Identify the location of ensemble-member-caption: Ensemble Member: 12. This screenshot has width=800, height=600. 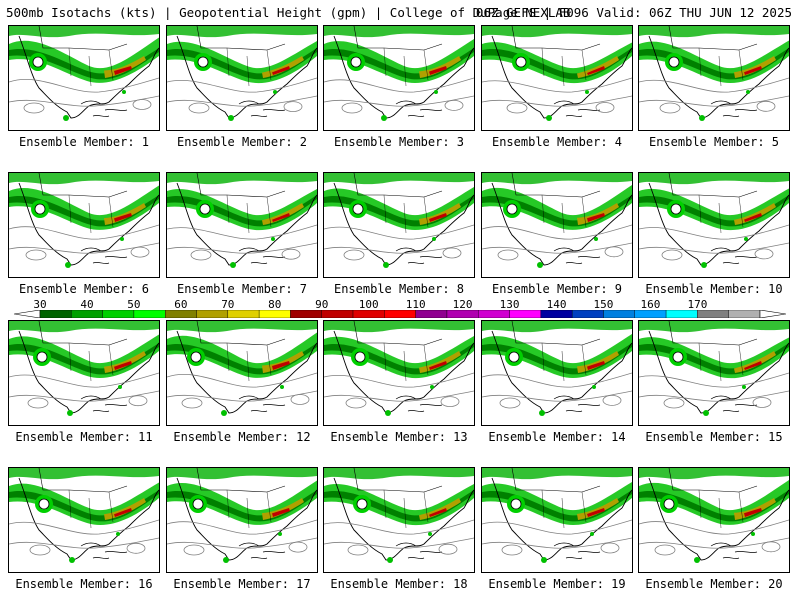
(242, 437).